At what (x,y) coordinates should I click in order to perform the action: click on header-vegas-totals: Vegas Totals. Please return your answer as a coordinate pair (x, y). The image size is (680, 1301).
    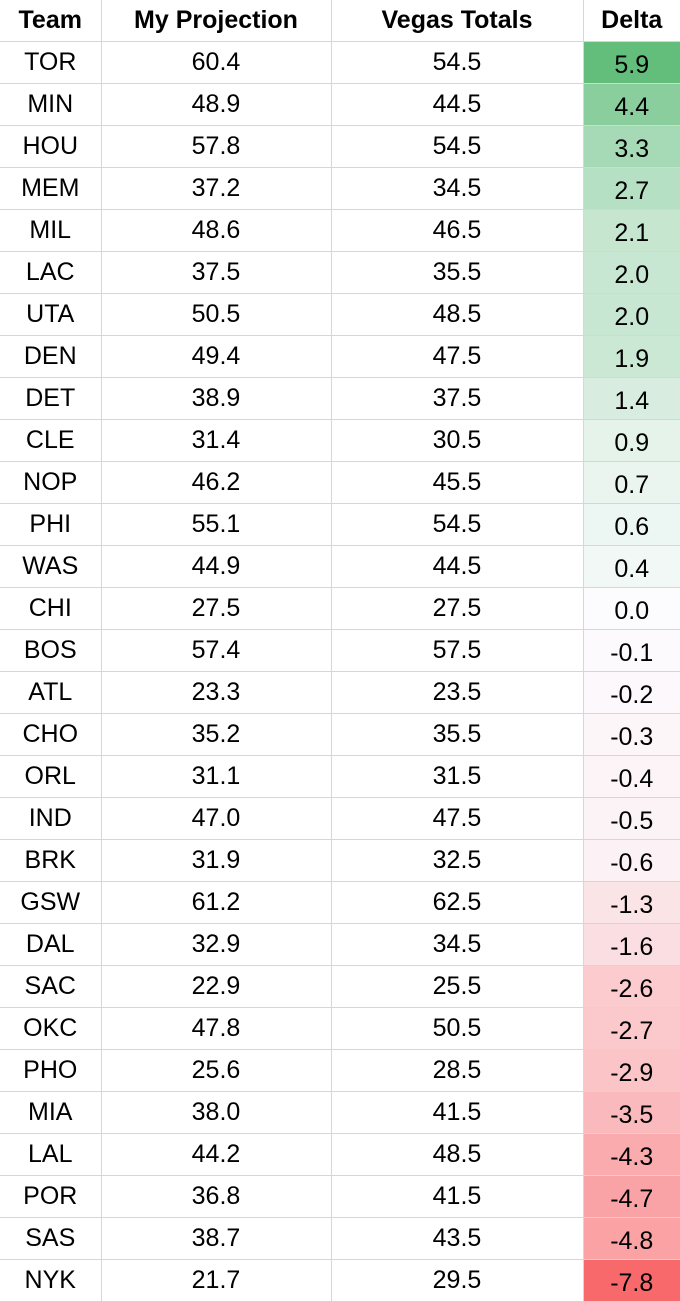
    Looking at the image, I should click on (457, 21).